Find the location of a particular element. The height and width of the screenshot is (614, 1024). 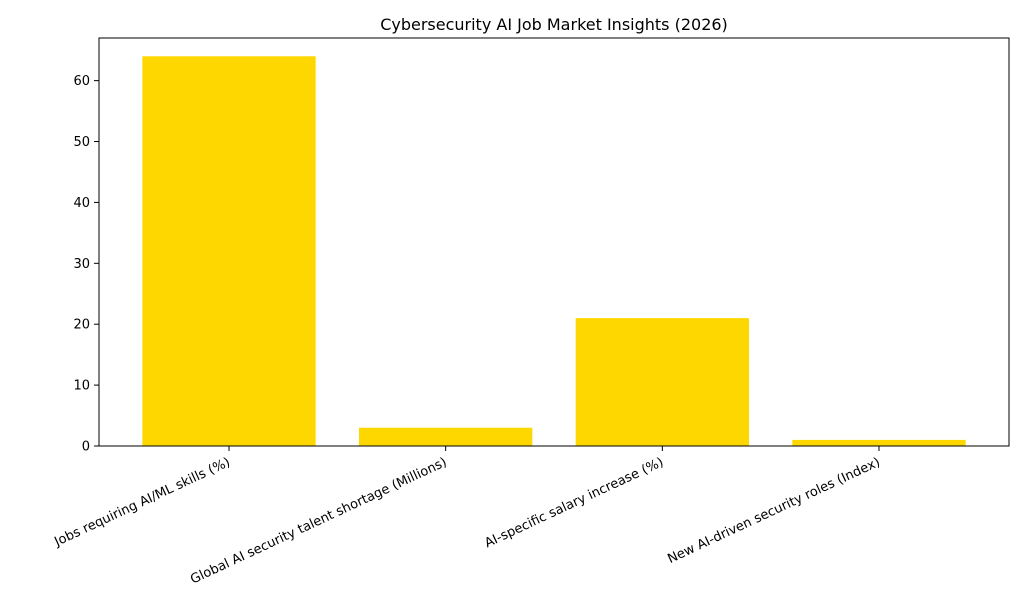

y-tick-label: 0 is located at coordinates (86, 447).